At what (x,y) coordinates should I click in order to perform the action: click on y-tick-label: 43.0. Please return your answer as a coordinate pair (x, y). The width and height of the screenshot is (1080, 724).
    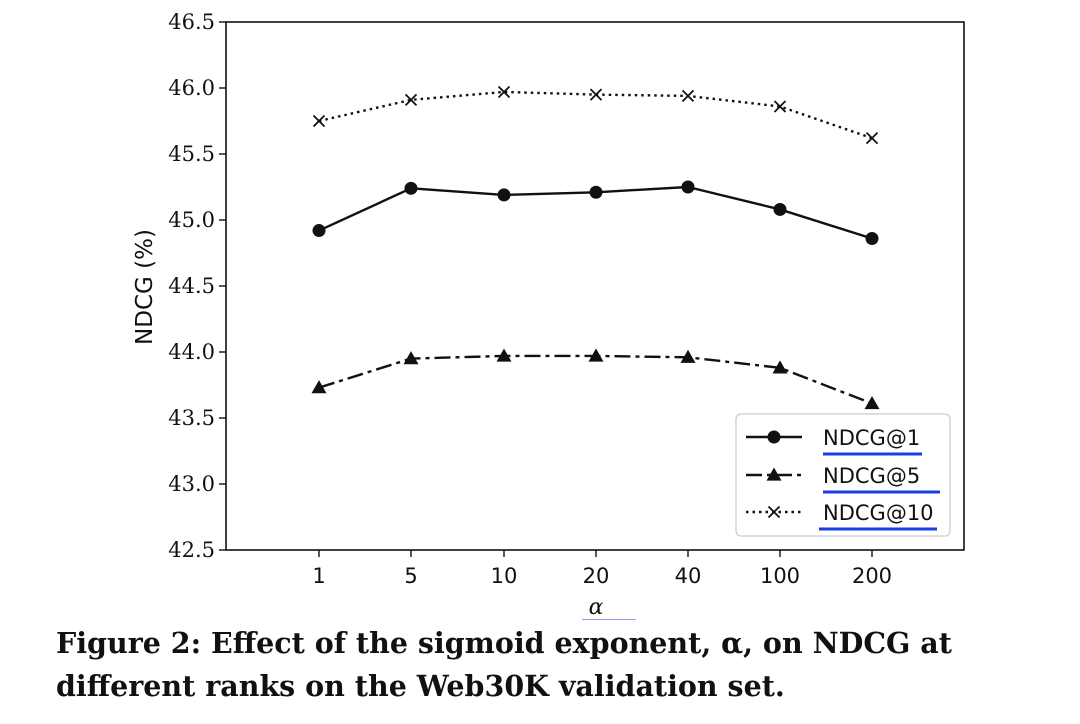
    Looking at the image, I should click on (191, 484).